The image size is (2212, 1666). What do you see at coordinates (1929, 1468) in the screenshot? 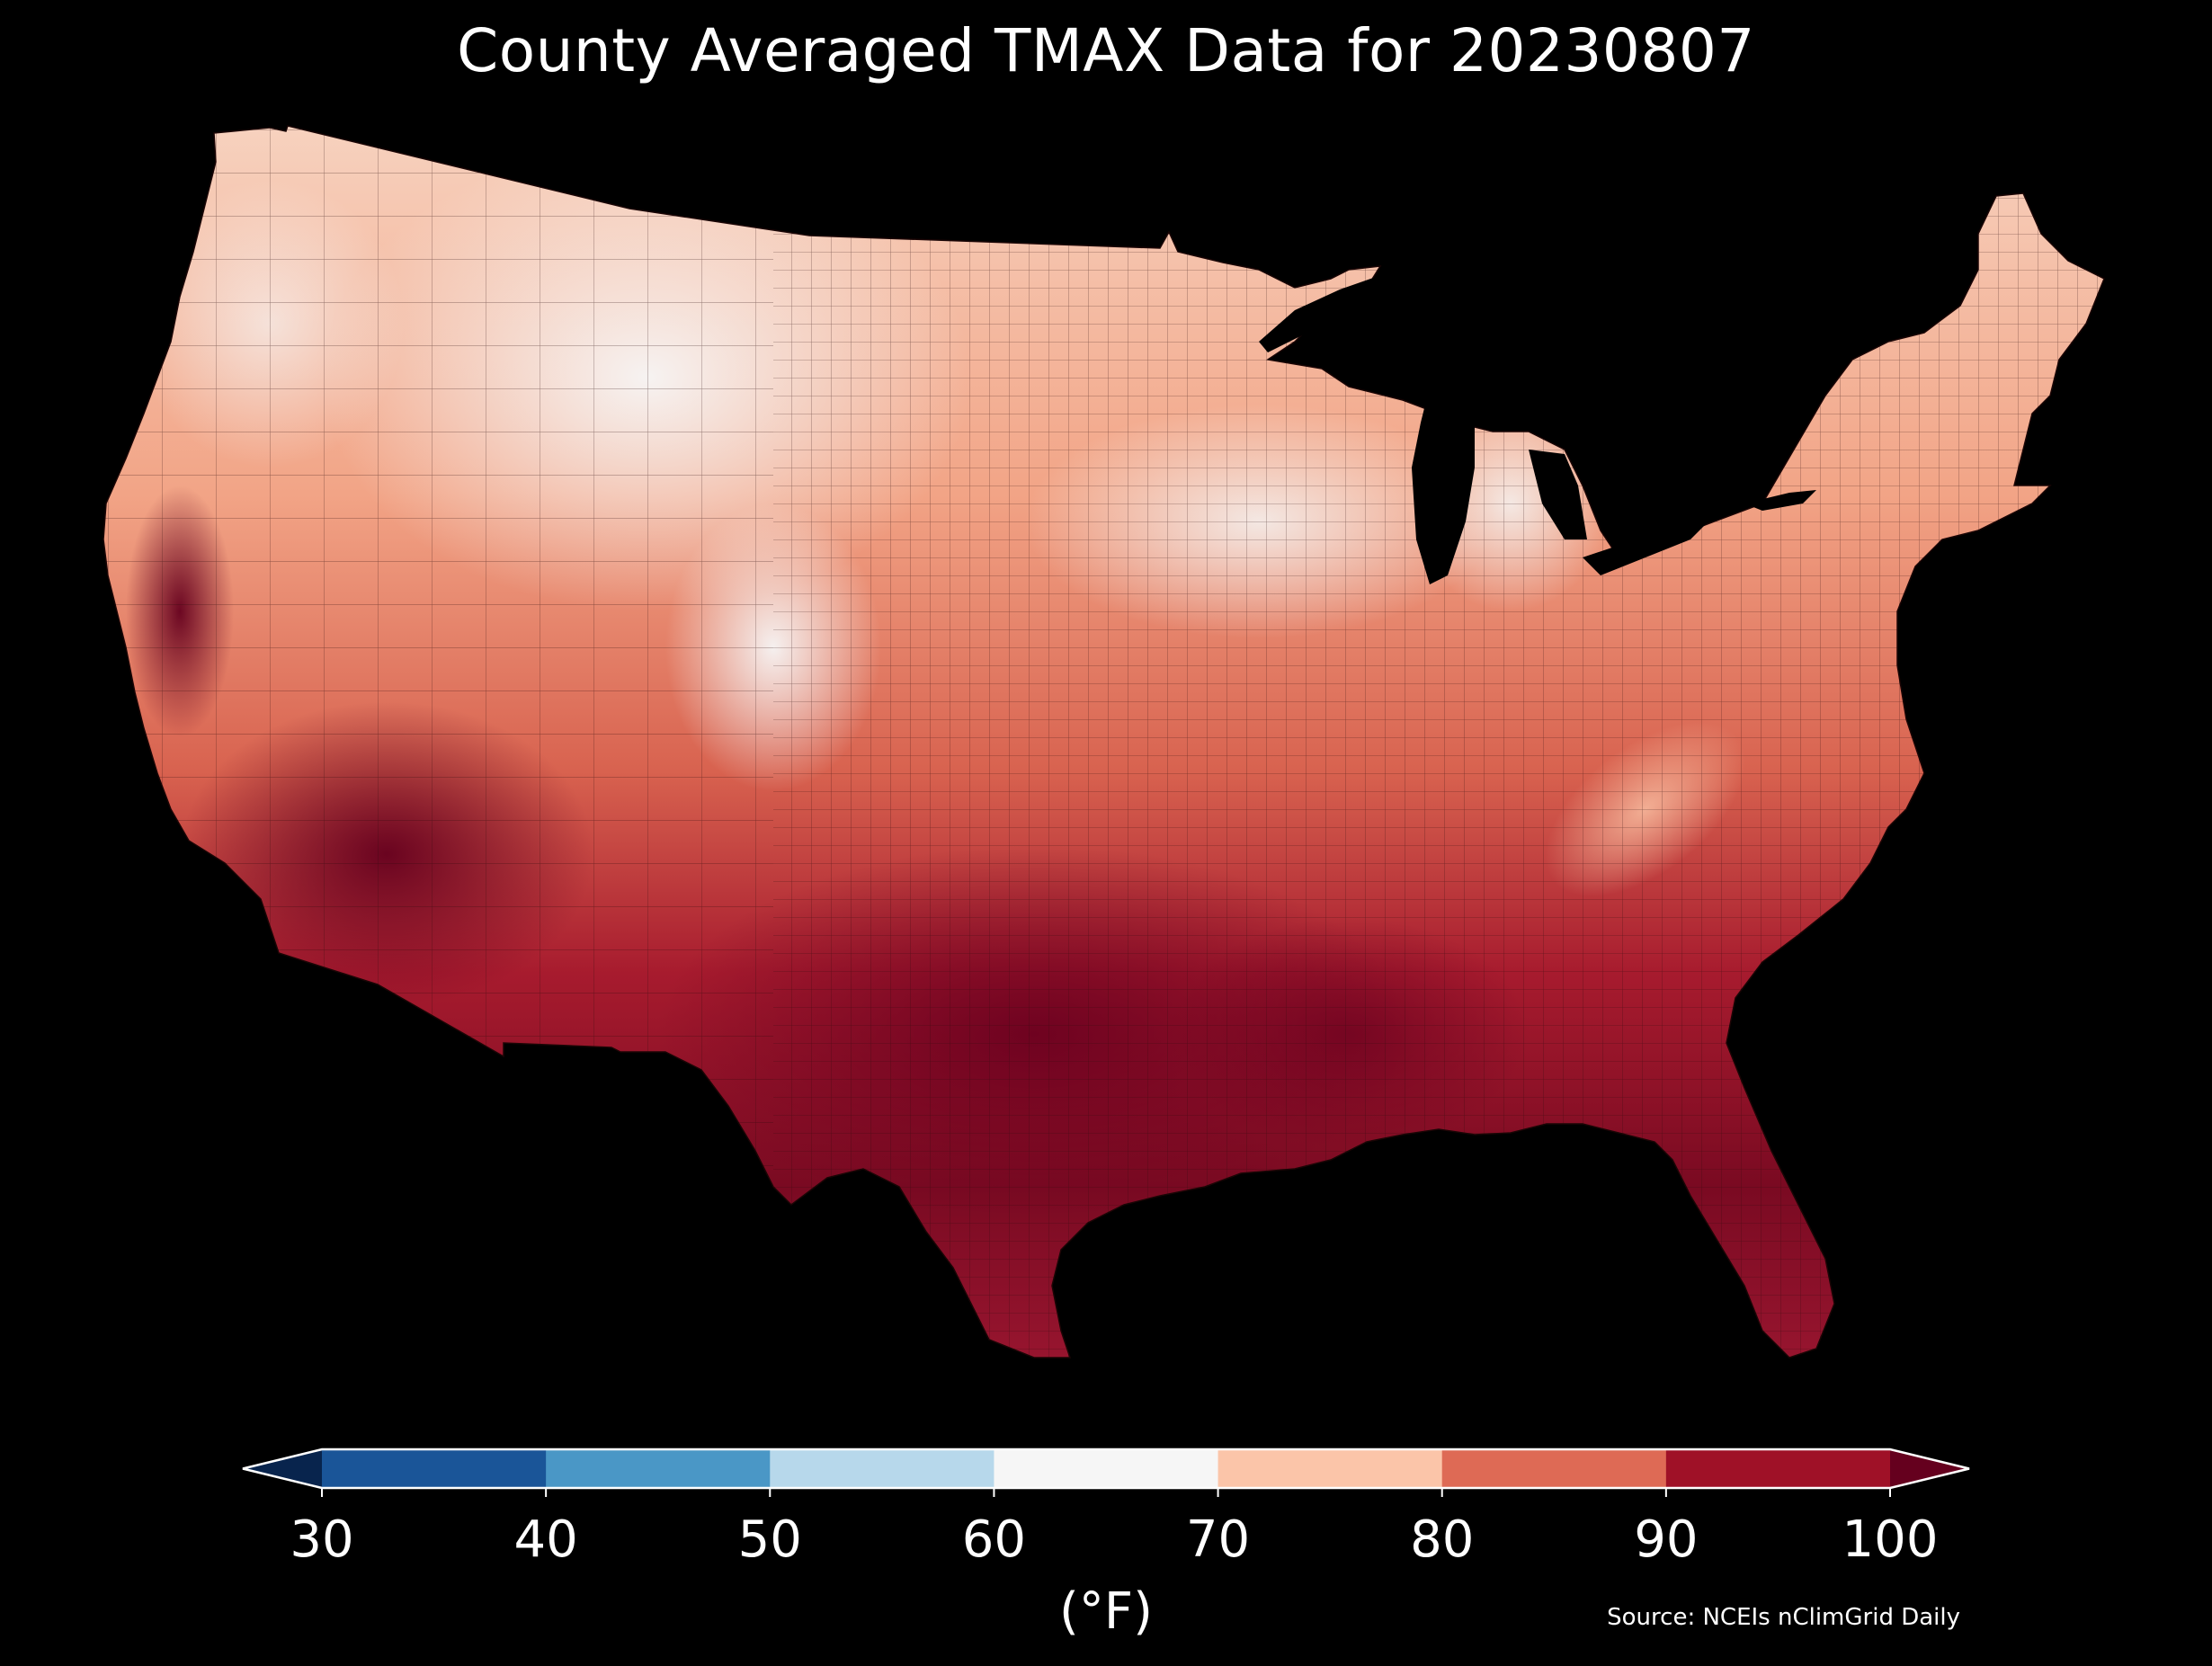
I see `colorbar-extend-high` at bounding box center [1929, 1468].